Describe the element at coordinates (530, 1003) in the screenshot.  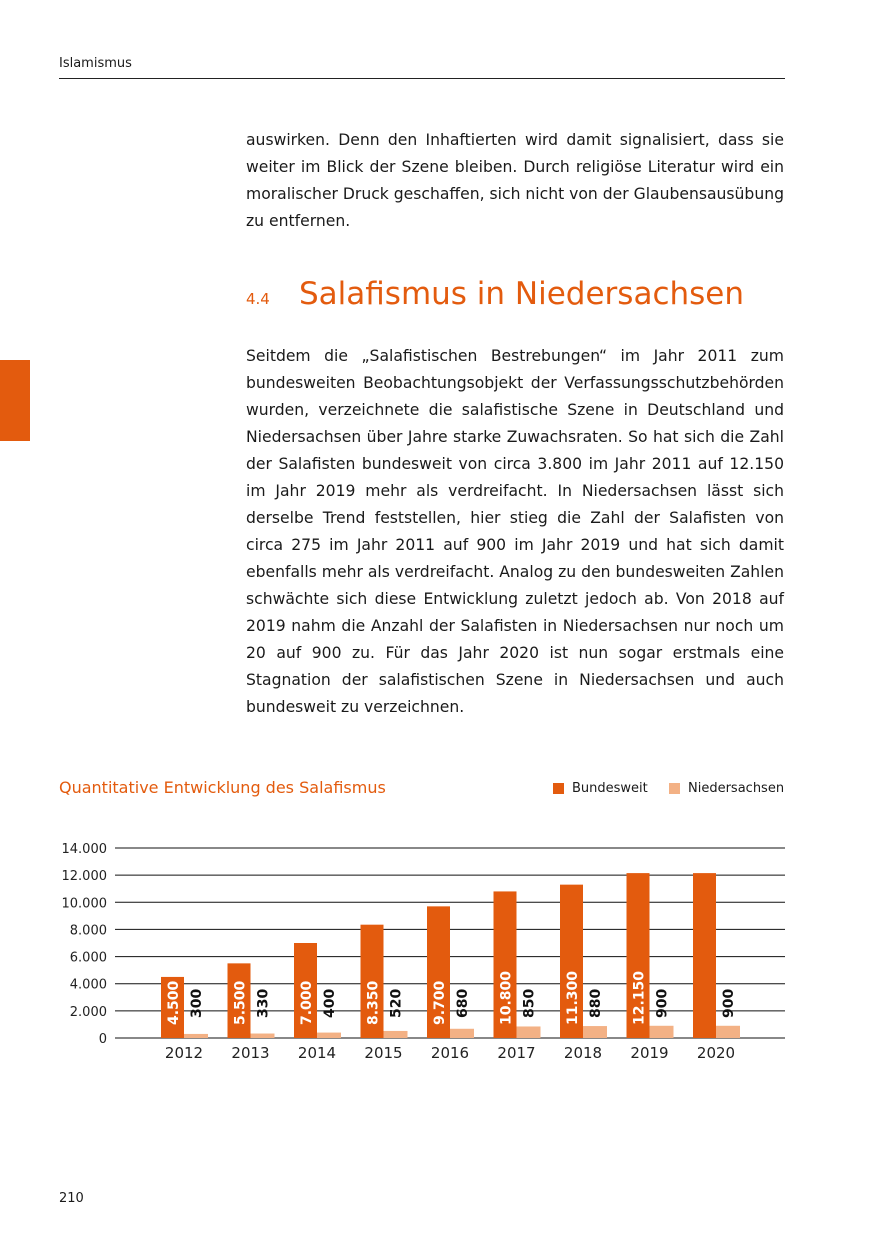
I see `bar-label-niedersachsen: 850` at that location.